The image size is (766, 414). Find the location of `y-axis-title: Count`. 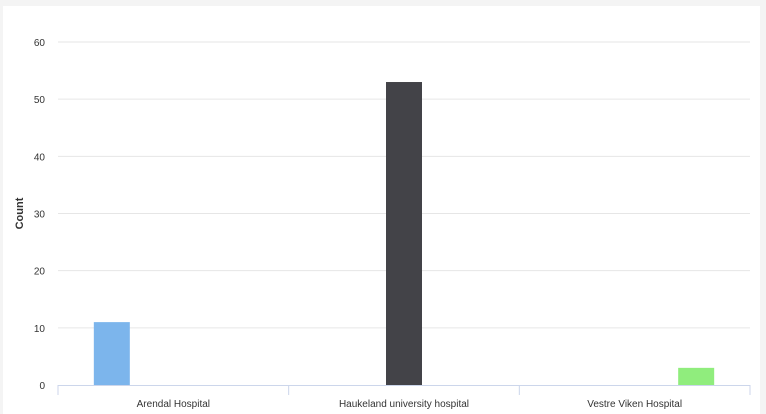

y-axis-title: Count is located at coordinates (20, 213).